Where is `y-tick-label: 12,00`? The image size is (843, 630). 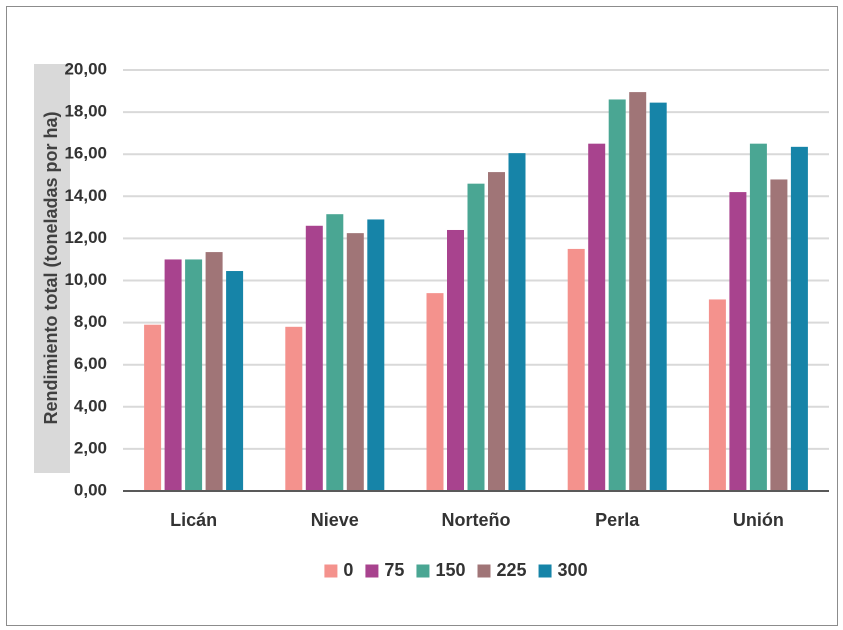
y-tick-label: 12,00 is located at coordinates (85, 237).